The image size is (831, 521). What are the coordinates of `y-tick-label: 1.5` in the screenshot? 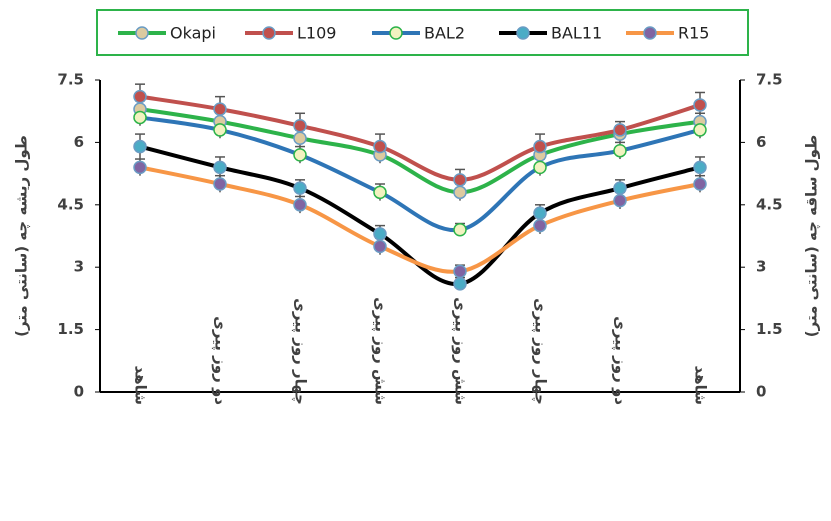 It's located at (70, 329).